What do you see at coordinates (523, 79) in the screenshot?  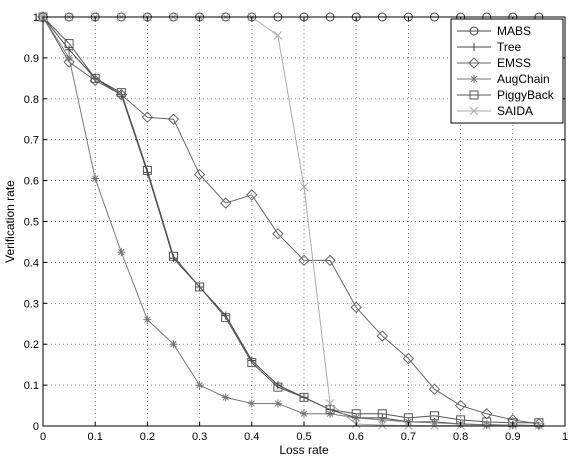 I see `legend-label: AugChain` at bounding box center [523, 79].